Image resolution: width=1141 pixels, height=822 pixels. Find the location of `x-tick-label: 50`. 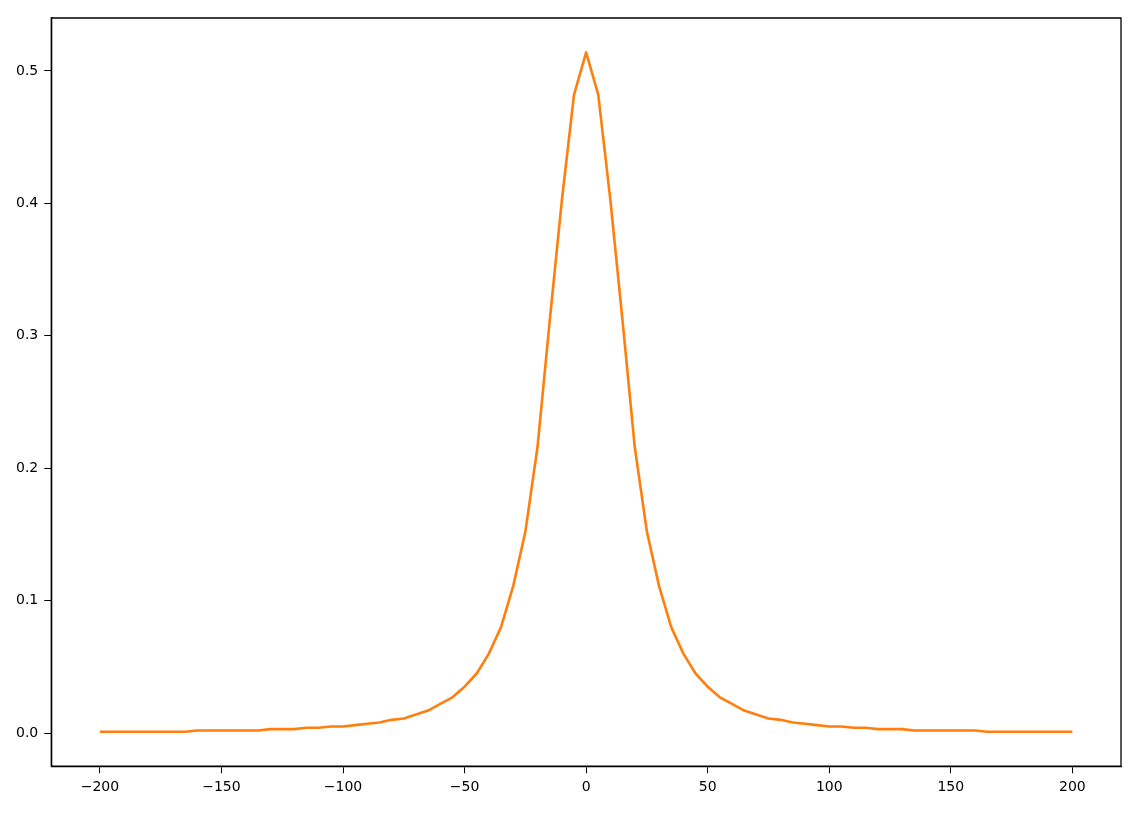

x-tick-label: 50 is located at coordinates (707, 786).